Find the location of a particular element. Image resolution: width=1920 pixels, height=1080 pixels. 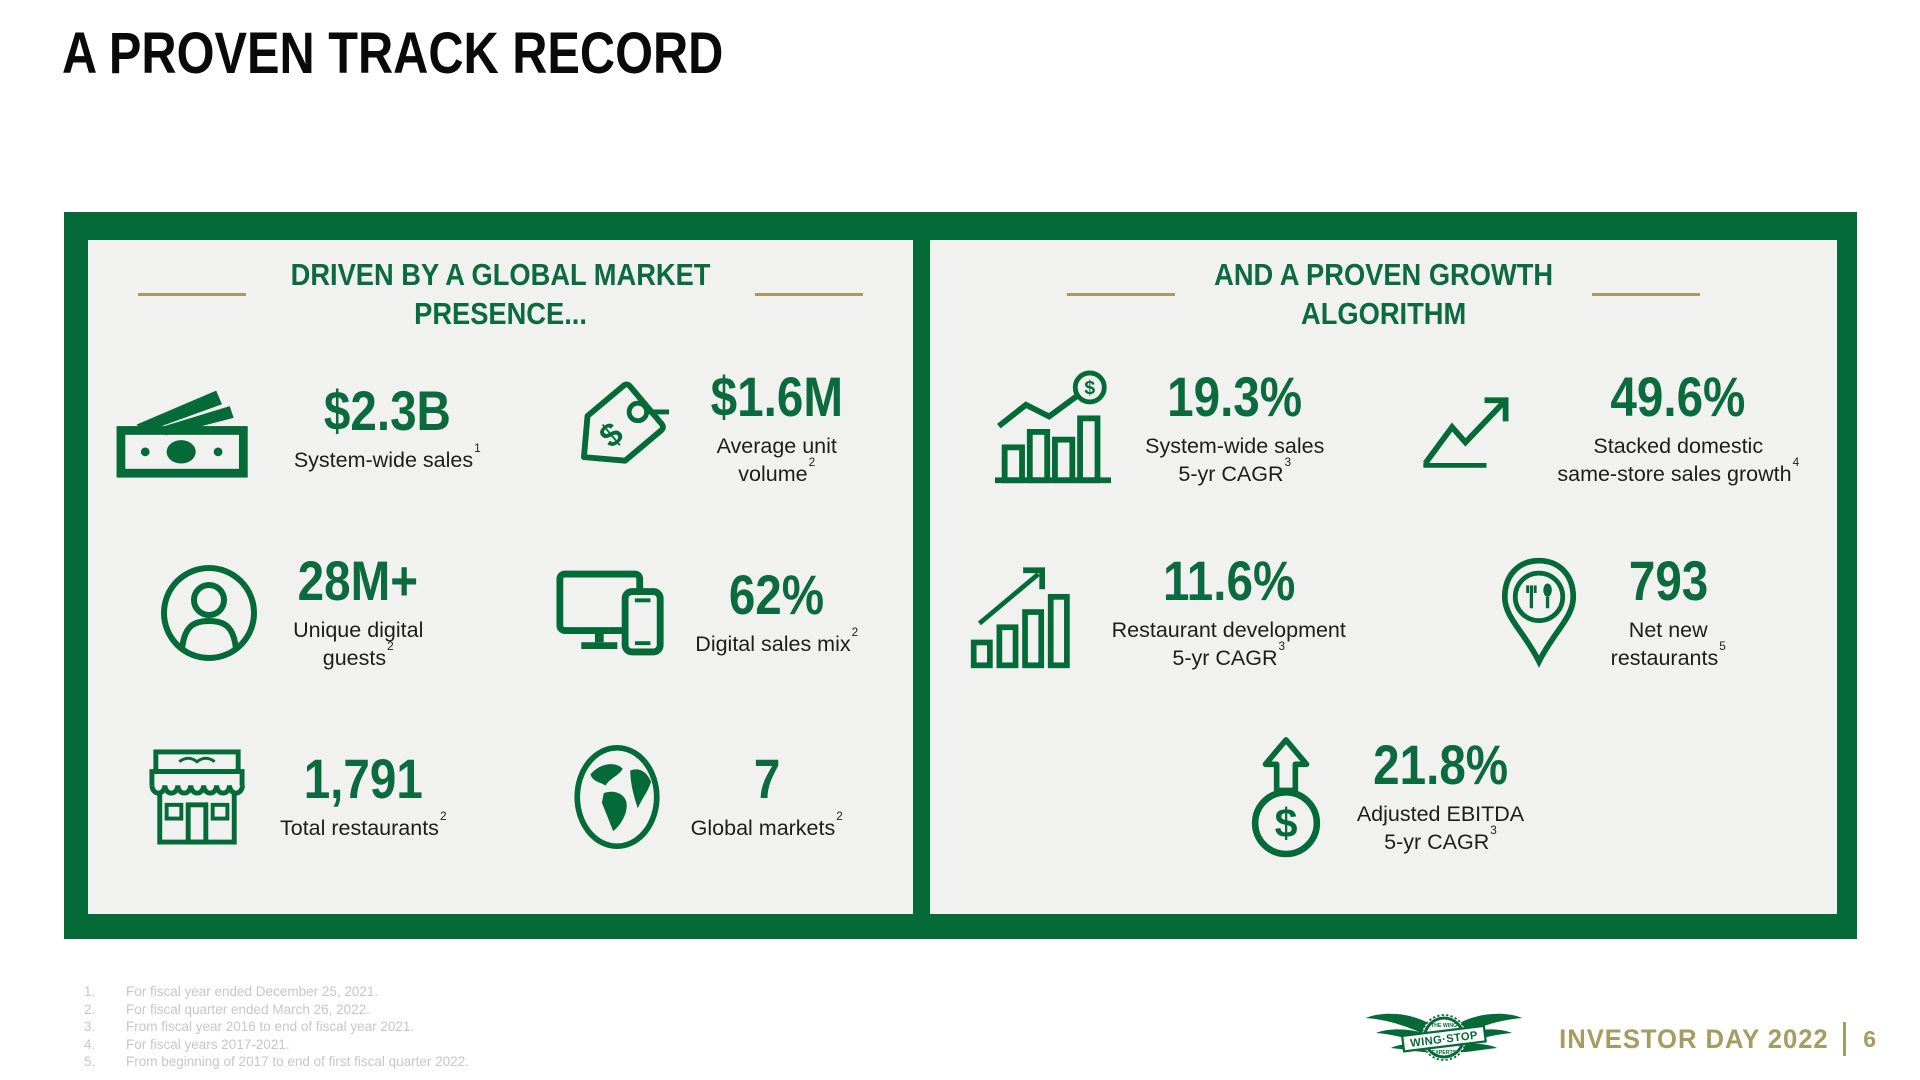

stat-label: System-wide sales 5-yr CAGR3 is located at coordinates (1235, 460).